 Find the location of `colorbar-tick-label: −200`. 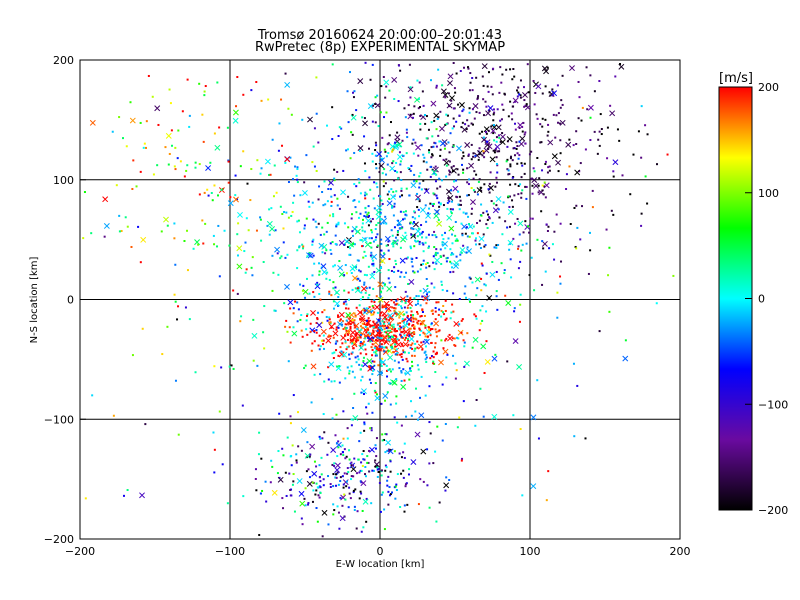

colorbar-tick-label: −200 is located at coordinates (773, 510).